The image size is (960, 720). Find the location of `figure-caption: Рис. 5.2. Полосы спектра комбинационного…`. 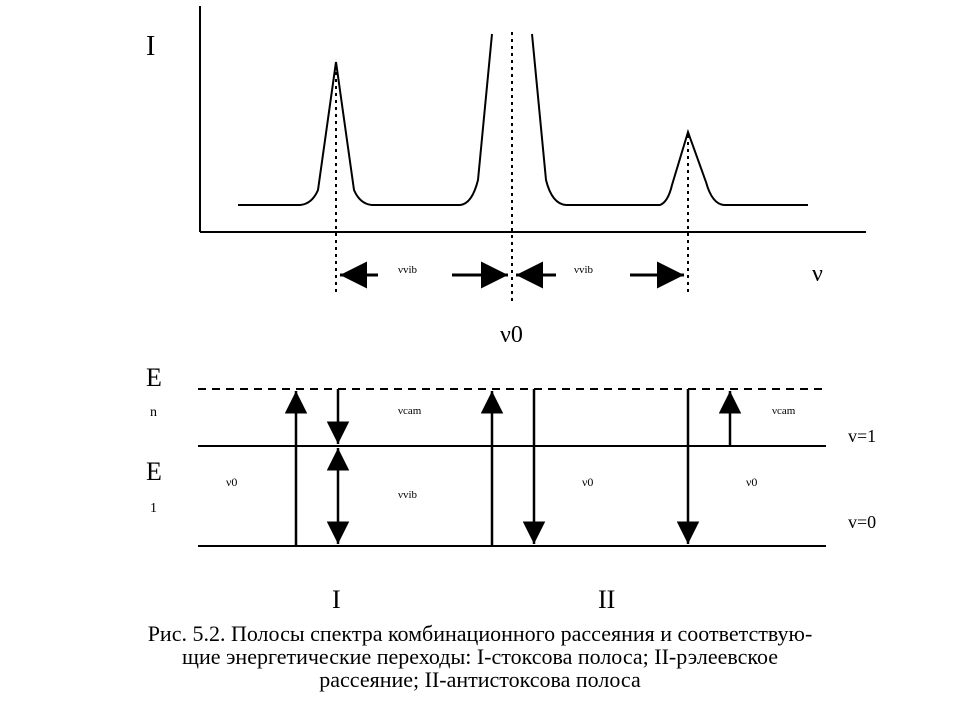

figure-caption: Рис. 5.2. Полосы спектра комбинационного… is located at coordinates (480, 656).